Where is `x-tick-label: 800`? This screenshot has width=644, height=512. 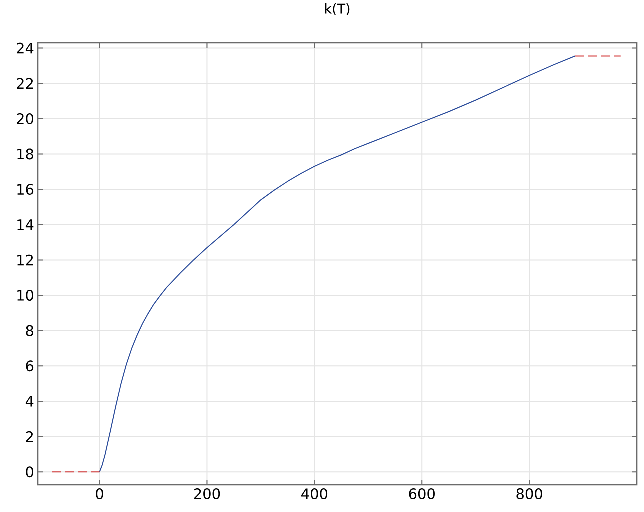
x-tick-label: 800 is located at coordinates (529, 494).